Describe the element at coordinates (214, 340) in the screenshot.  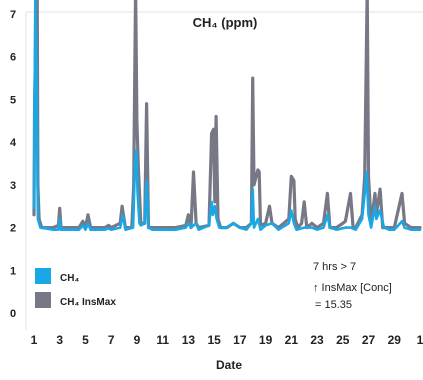
I see `x-tick-label: 15` at that location.